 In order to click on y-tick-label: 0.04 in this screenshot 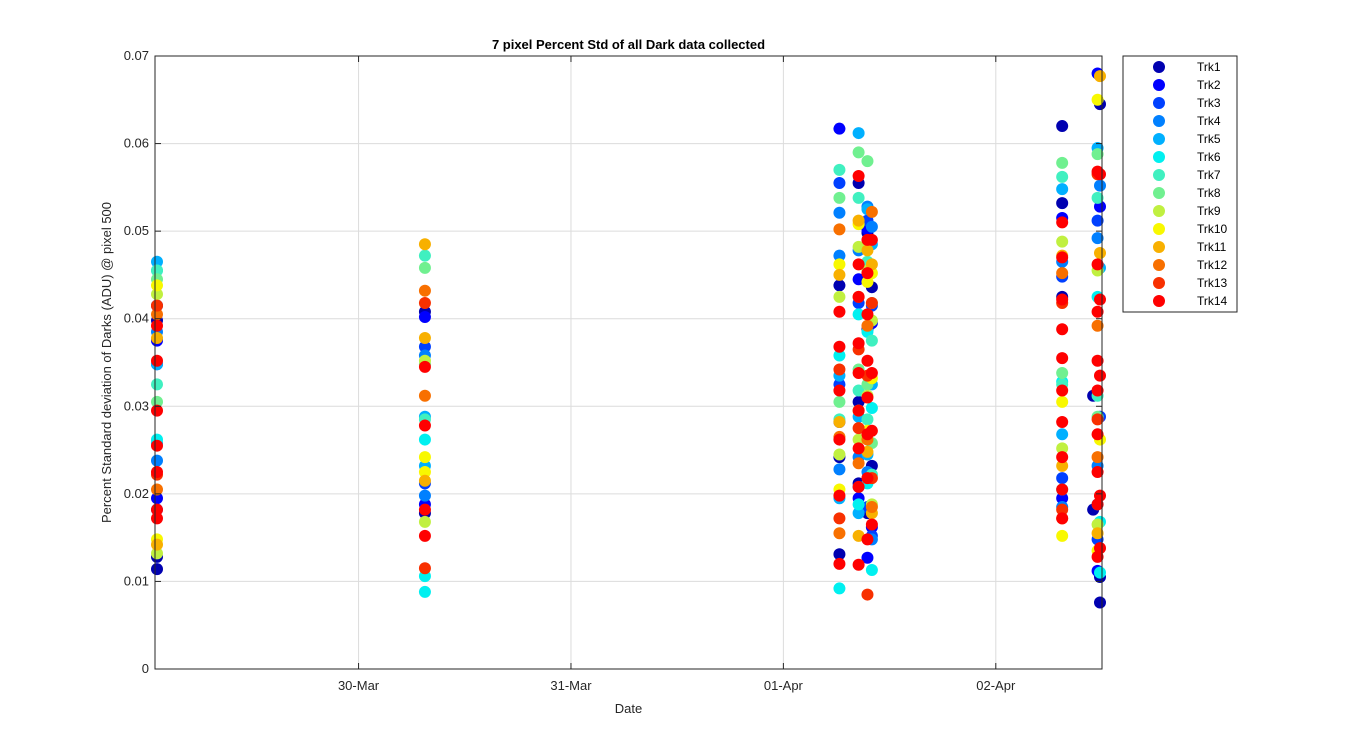, I will do `click(136, 318)`.